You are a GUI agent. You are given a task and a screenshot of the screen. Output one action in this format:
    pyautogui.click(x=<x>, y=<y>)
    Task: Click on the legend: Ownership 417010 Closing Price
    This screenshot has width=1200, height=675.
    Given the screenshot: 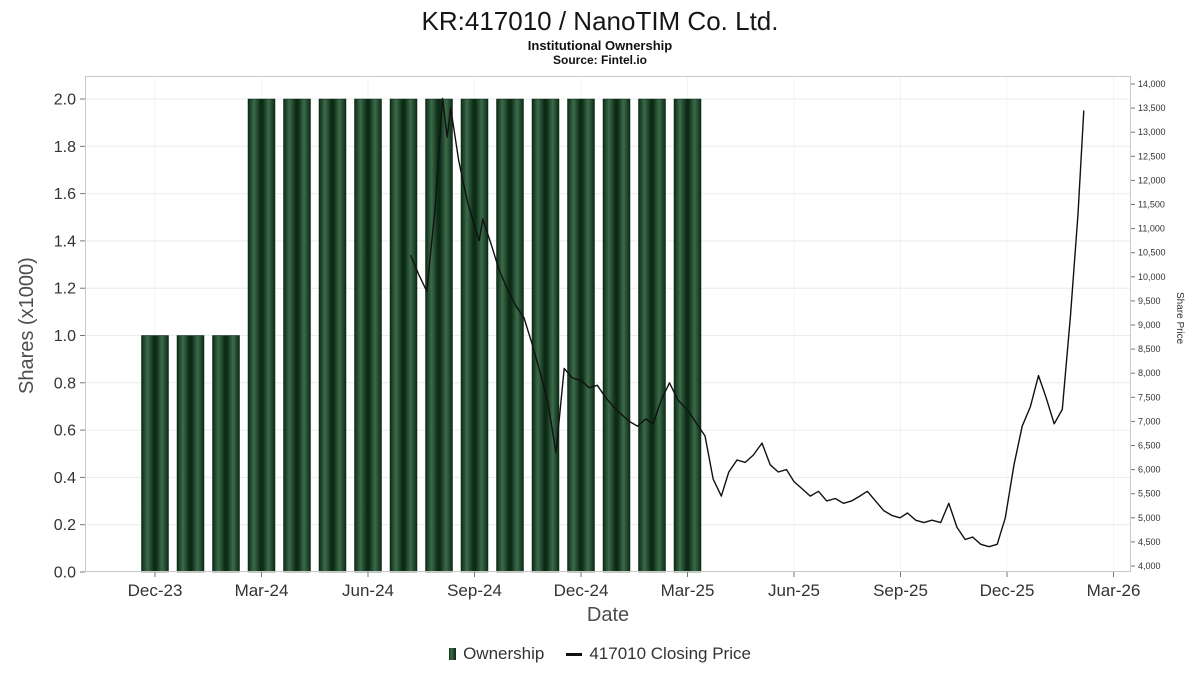 What is the action you would take?
    pyautogui.click(x=600, y=654)
    